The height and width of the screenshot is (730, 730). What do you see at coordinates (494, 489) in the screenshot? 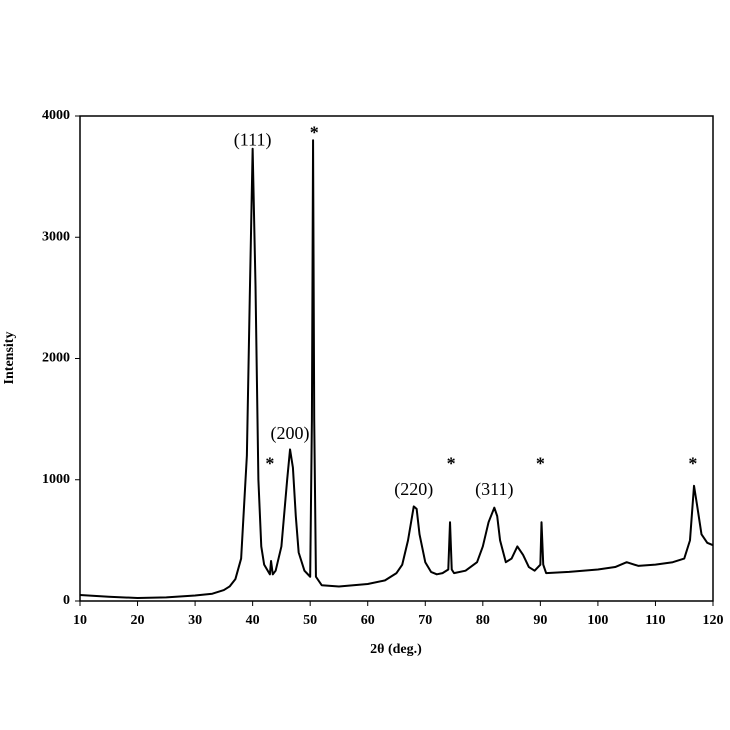
I see `annotation: (311)` at bounding box center [494, 489].